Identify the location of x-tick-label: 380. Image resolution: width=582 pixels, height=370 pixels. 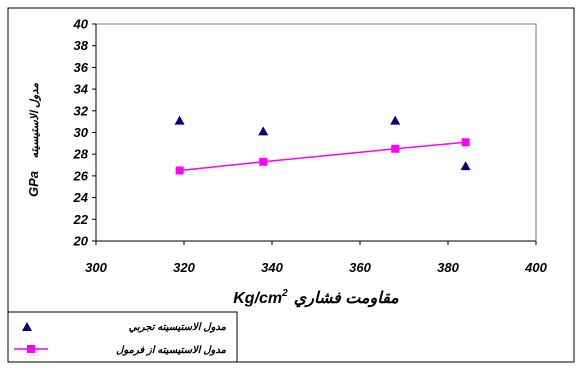
(448, 267).